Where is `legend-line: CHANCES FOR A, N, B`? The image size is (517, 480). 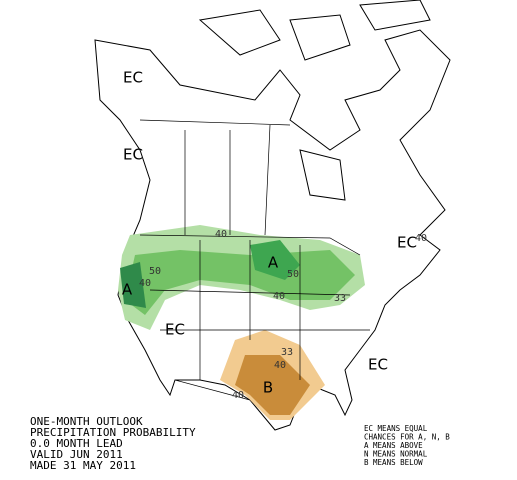 legend-line: CHANCES FOR A, N, B is located at coordinates (407, 437).